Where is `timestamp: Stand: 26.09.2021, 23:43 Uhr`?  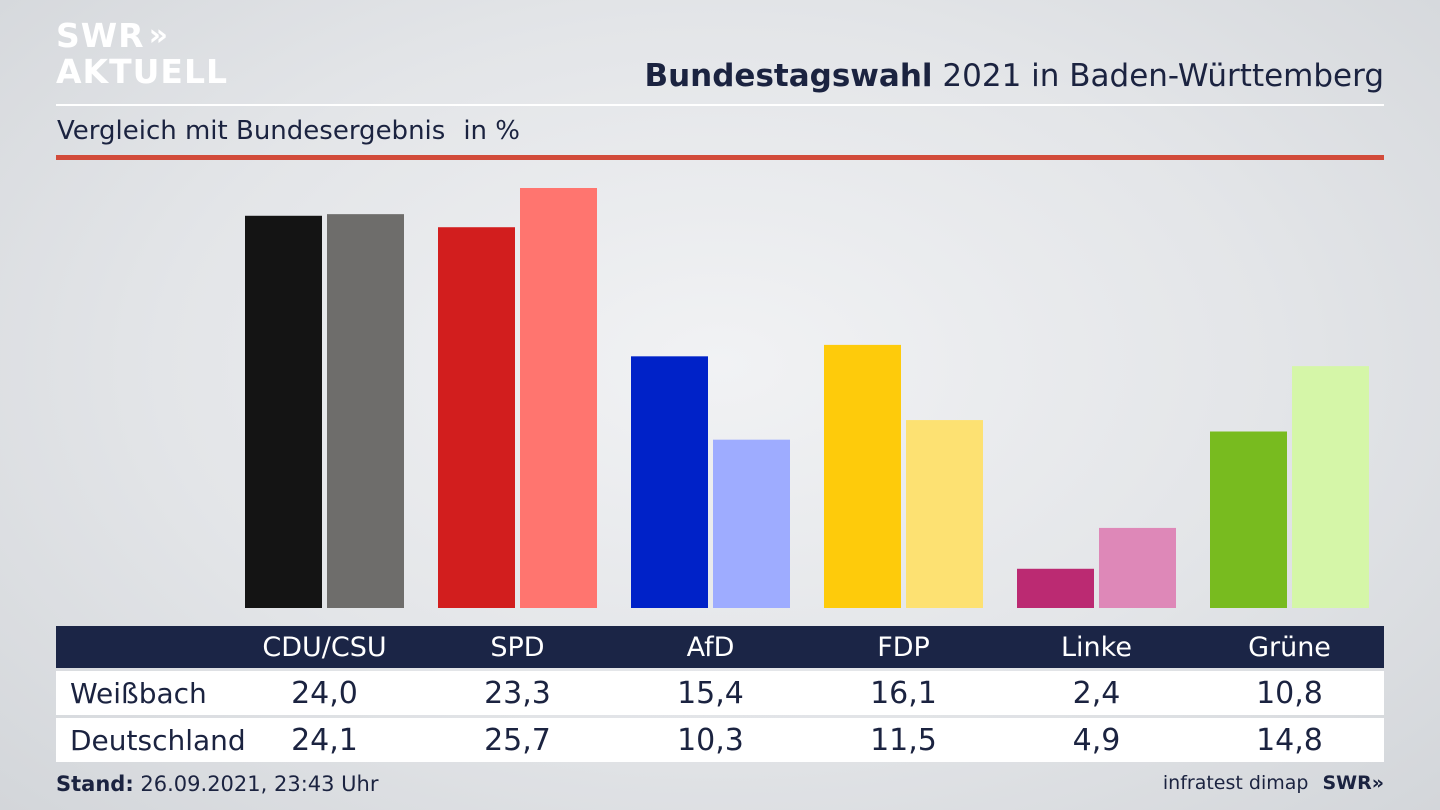
timestamp: Stand: 26.09.2021, 23:43 Uhr is located at coordinates (217, 784).